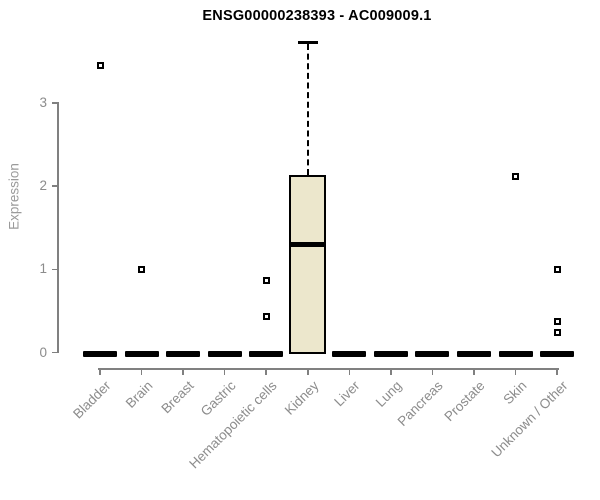 This screenshot has width=600, height=500. I want to click on outlier-point-brain, so click(142, 269).